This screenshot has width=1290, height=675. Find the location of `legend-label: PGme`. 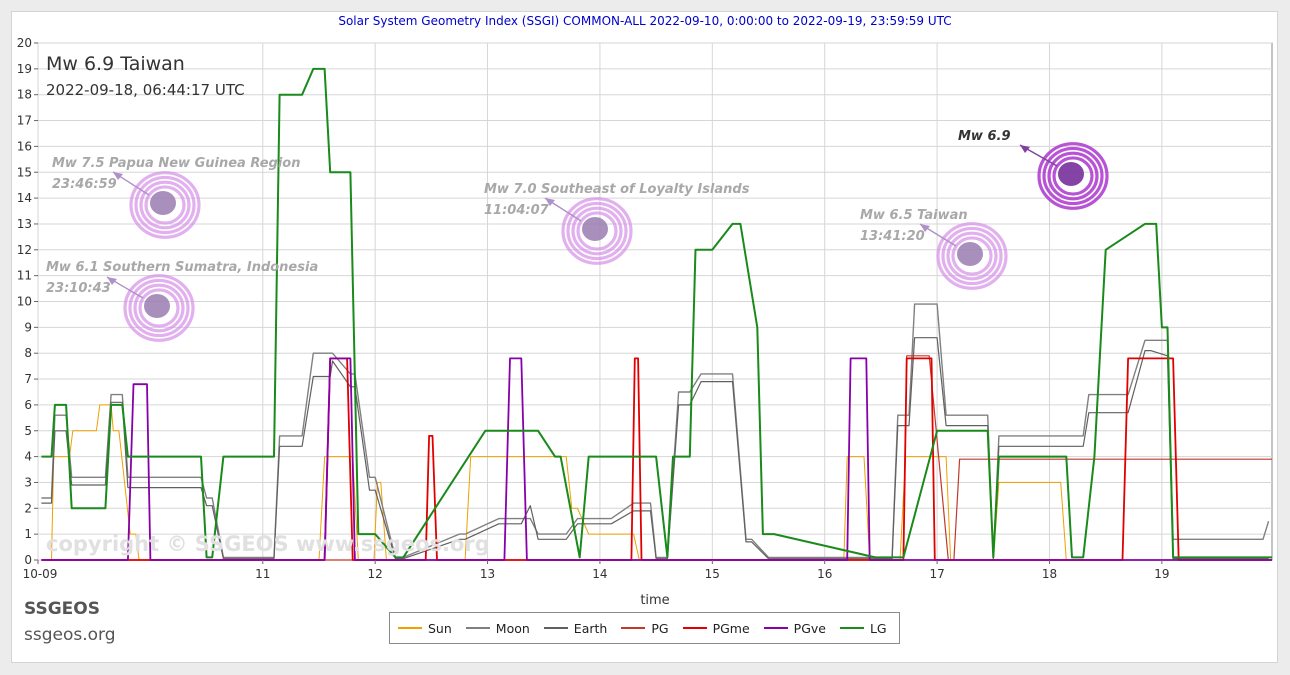

legend-label: PGme is located at coordinates (731, 628).